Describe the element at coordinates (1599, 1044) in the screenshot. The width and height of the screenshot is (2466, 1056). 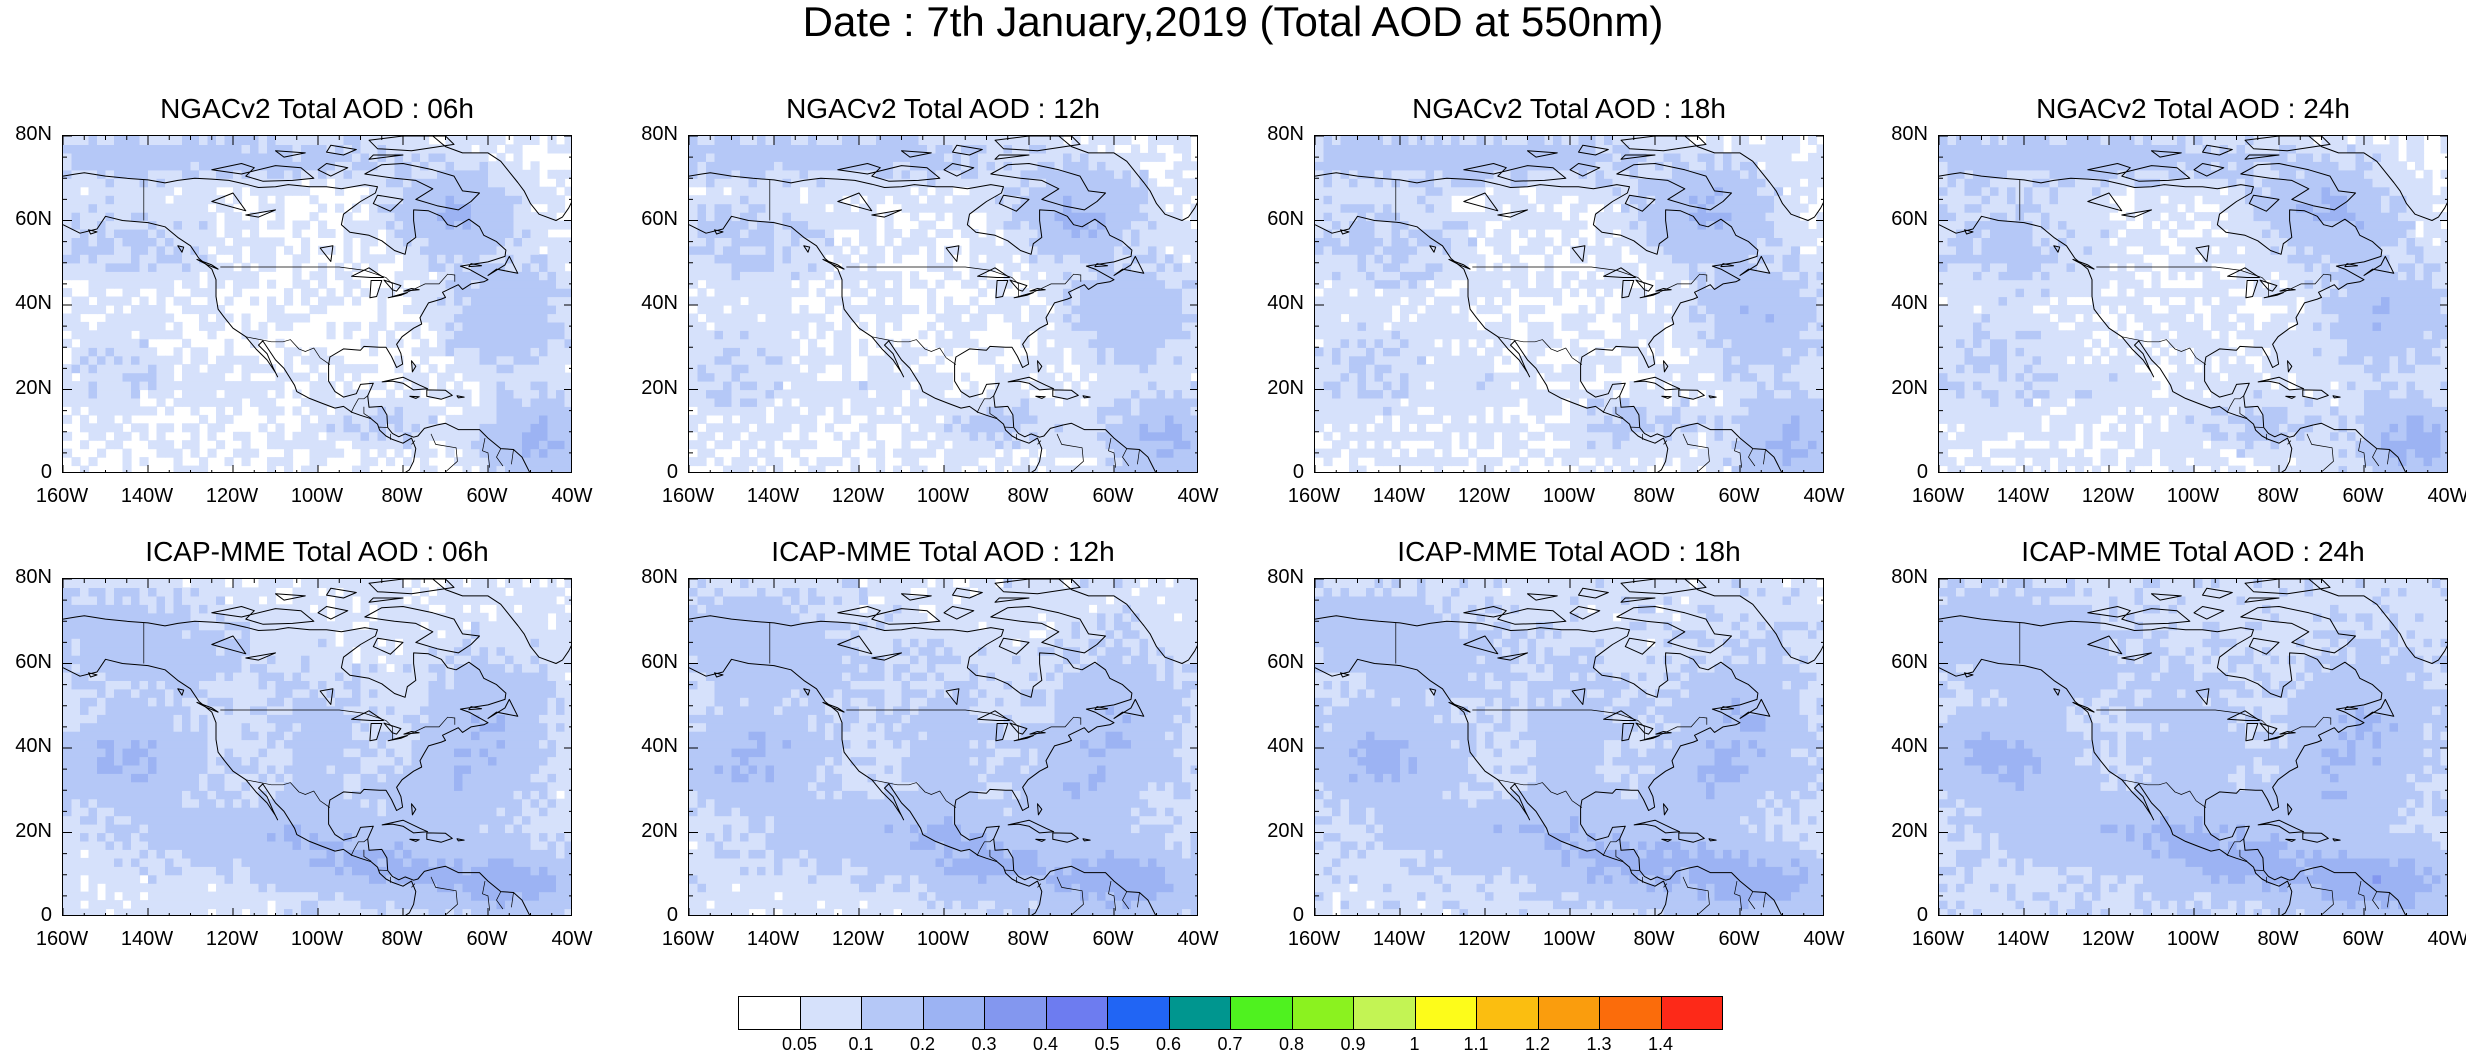
I see `colorbar-label: 1.3` at that location.